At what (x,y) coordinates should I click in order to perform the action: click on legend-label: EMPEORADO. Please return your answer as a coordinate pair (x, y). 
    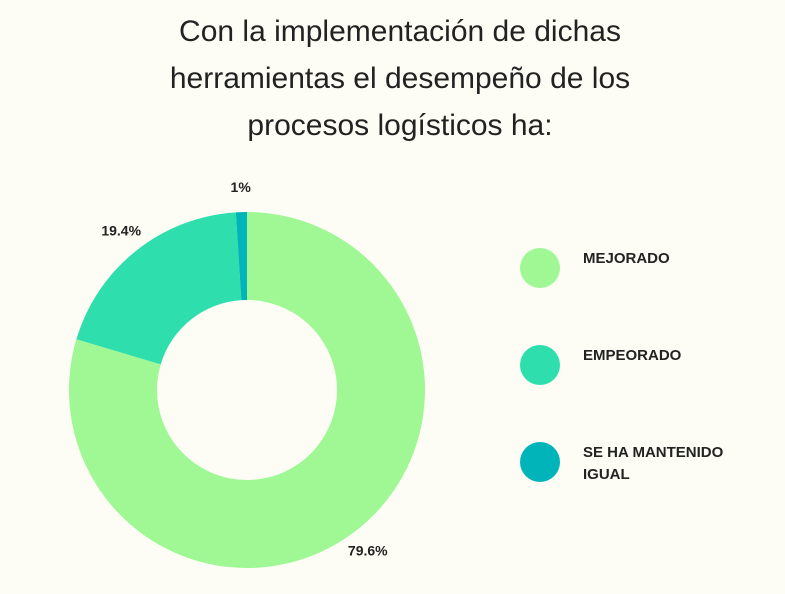
    Looking at the image, I should click on (632, 355).